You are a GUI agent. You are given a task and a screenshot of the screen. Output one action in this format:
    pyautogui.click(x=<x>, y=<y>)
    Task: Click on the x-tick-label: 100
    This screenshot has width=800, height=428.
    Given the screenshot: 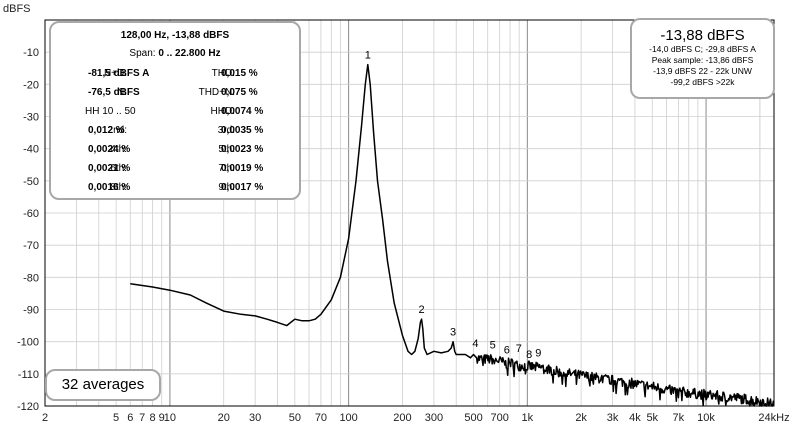 What is the action you would take?
    pyautogui.click(x=348, y=418)
    